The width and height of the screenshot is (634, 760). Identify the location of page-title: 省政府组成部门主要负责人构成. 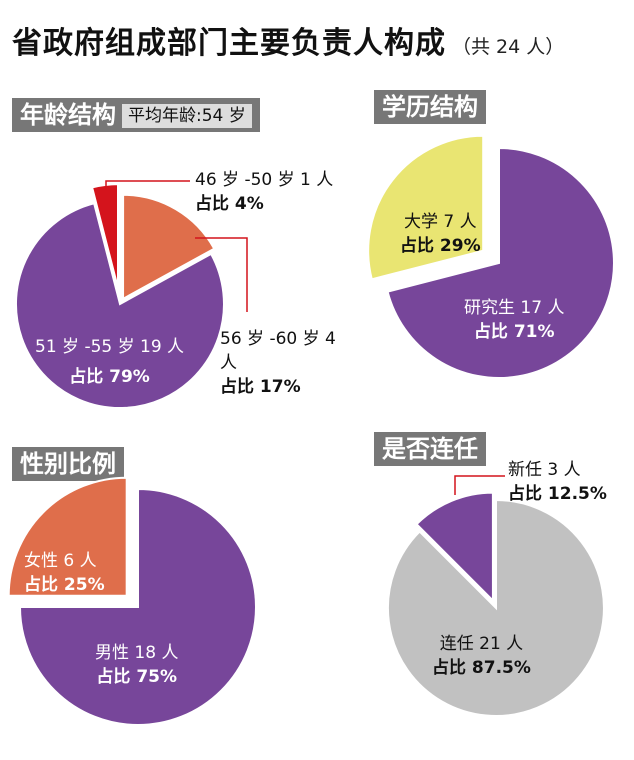
(229, 43).